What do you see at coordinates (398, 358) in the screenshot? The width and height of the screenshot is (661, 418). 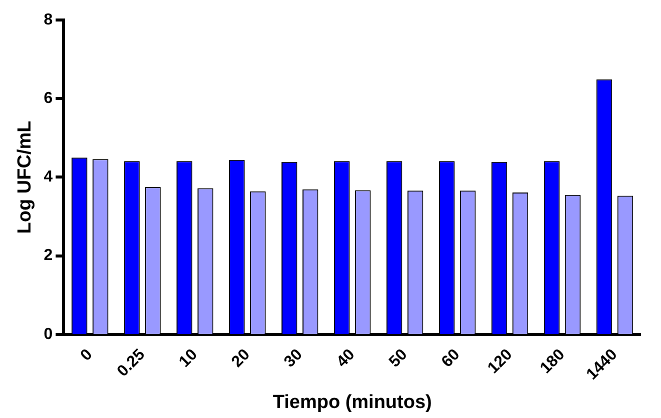 I see `x-tick-label: 50` at bounding box center [398, 358].